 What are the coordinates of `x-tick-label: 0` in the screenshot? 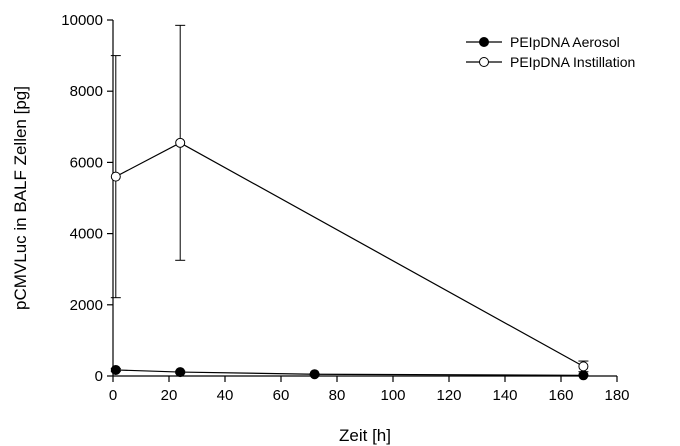 It's located at (113, 395).